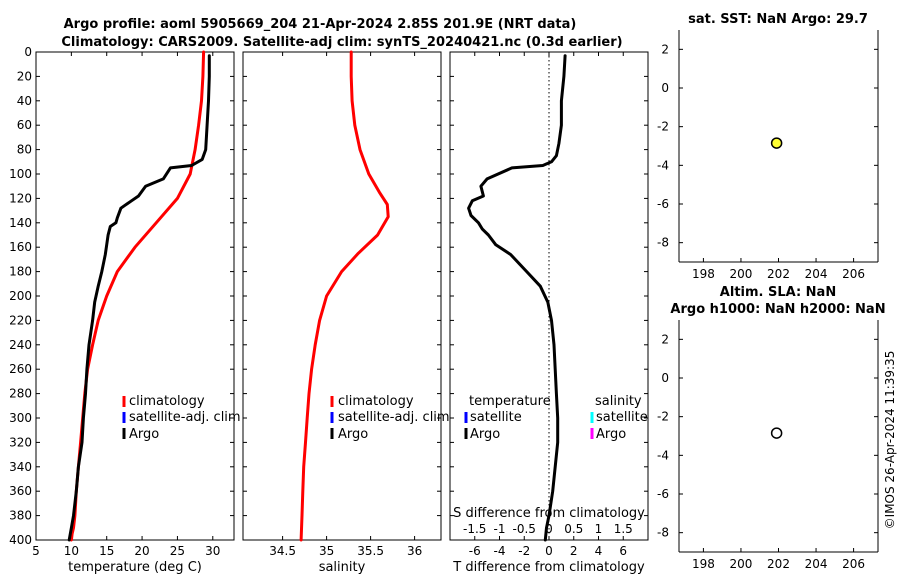  What do you see at coordinates (20, 345) in the screenshot?
I see `y-tick-label: 240` at bounding box center [20, 345].